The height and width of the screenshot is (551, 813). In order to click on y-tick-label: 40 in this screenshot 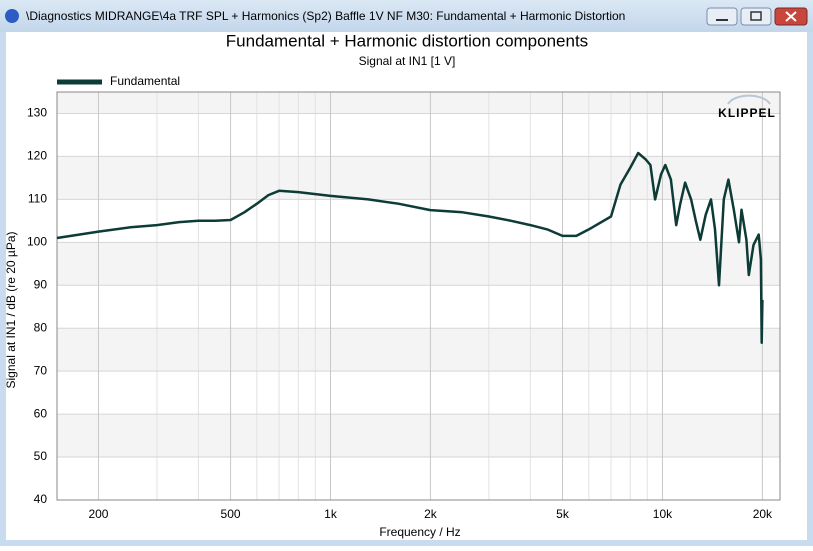, I will do `click(41, 499)`.